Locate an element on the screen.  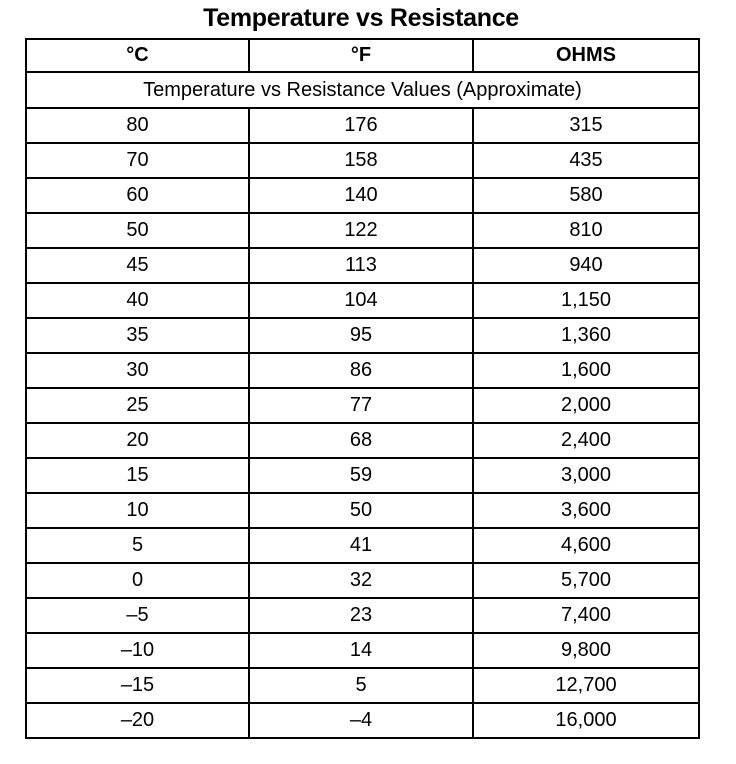
celsius-cell: 25 is located at coordinates (137, 405).